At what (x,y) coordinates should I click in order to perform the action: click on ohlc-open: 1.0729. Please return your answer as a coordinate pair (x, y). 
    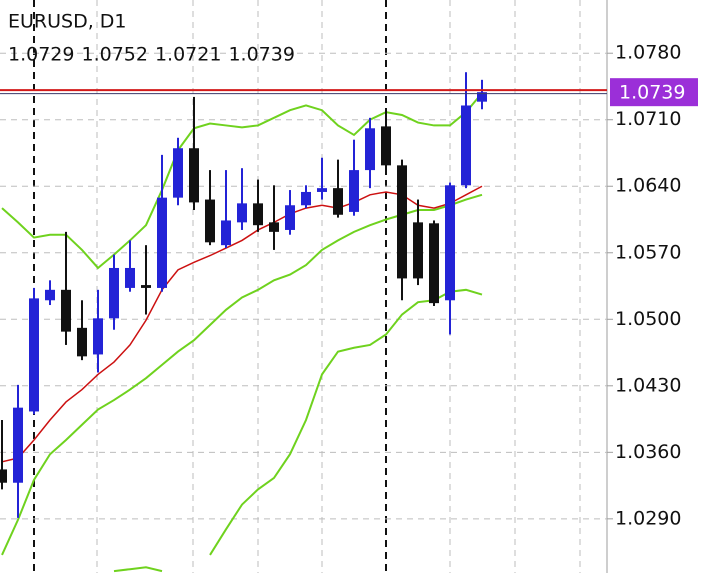
    Looking at the image, I should click on (41, 55).